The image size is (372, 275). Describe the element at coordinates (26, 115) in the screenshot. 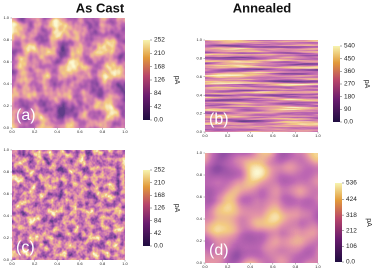

I see `panel-label: (a)` at that location.